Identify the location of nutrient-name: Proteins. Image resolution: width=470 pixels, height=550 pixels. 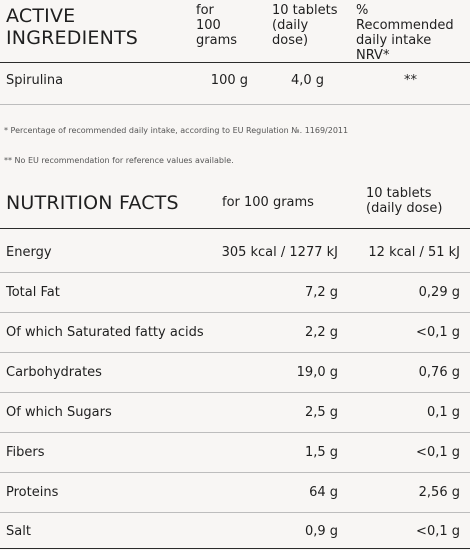
(32, 492).